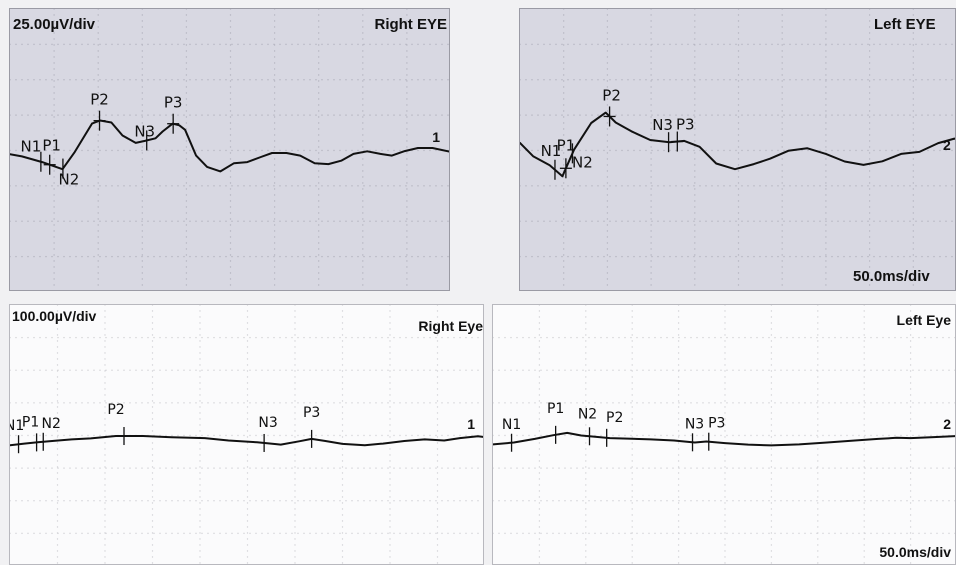 The width and height of the screenshot is (956, 565). I want to click on peak-label-n3: N3, so click(694, 424).